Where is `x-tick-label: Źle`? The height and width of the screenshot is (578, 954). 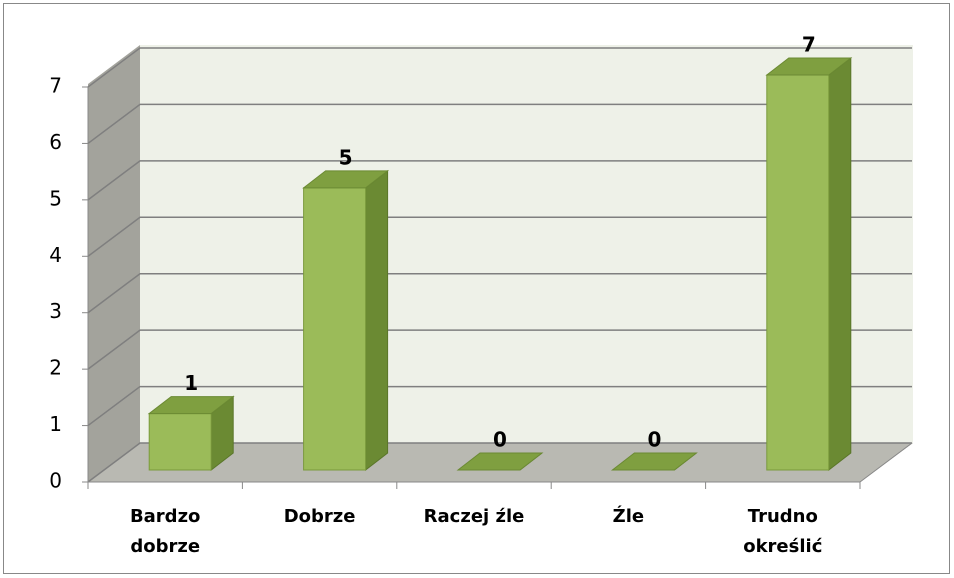 x-tick-label: Źle is located at coordinates (628, 516).